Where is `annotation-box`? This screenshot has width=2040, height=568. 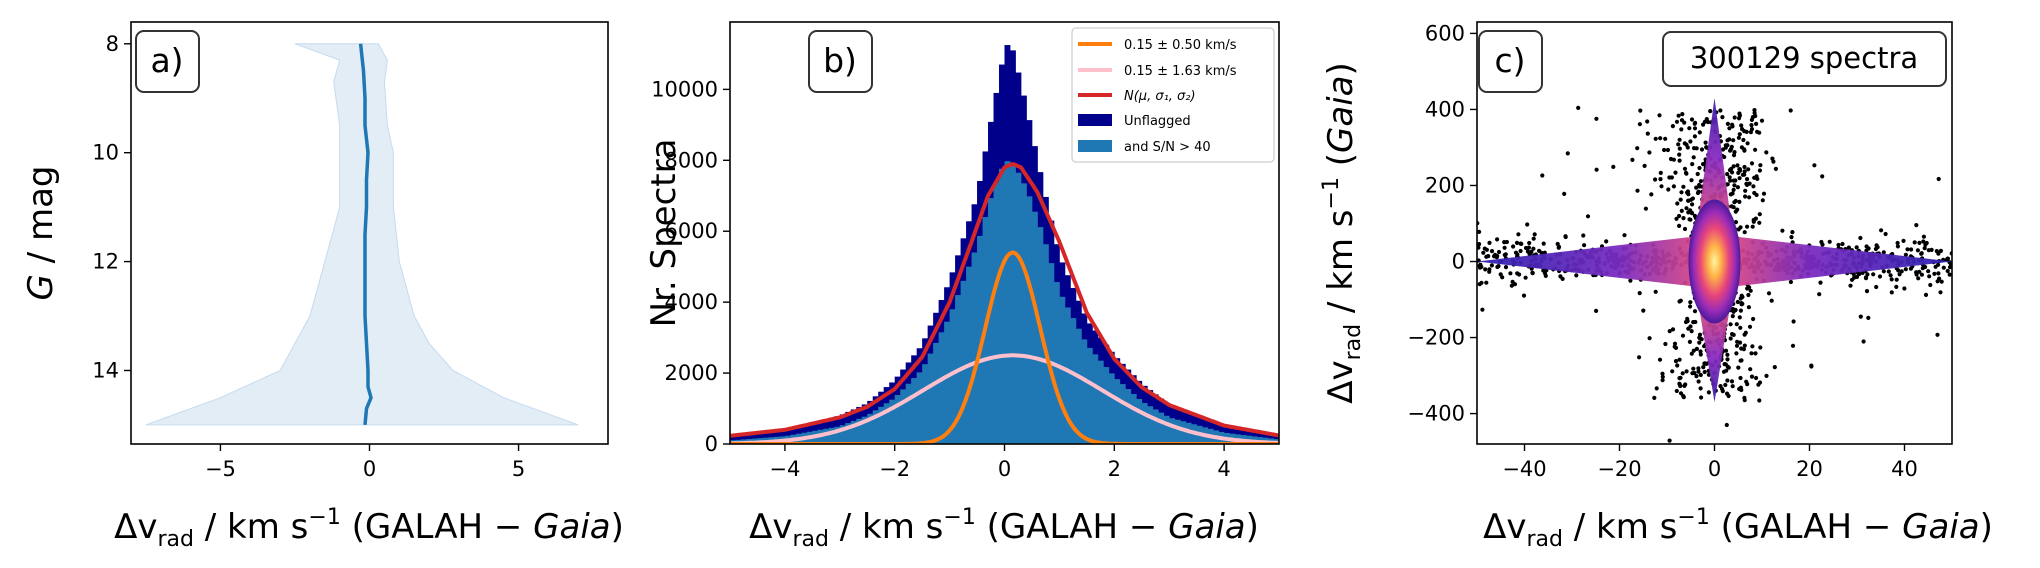 annotation-box is located at coordinates (1804, 59).